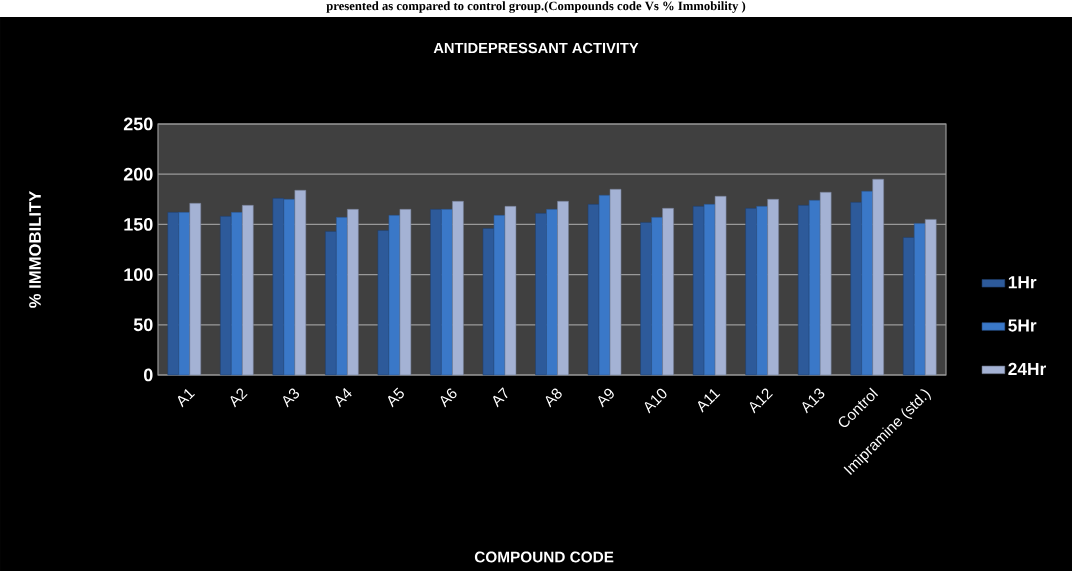 The image size is (1072, 571). Describe the element at coordinates (1022, 325) in the screenshot. I see `legend-label: 5Hr` at that location.